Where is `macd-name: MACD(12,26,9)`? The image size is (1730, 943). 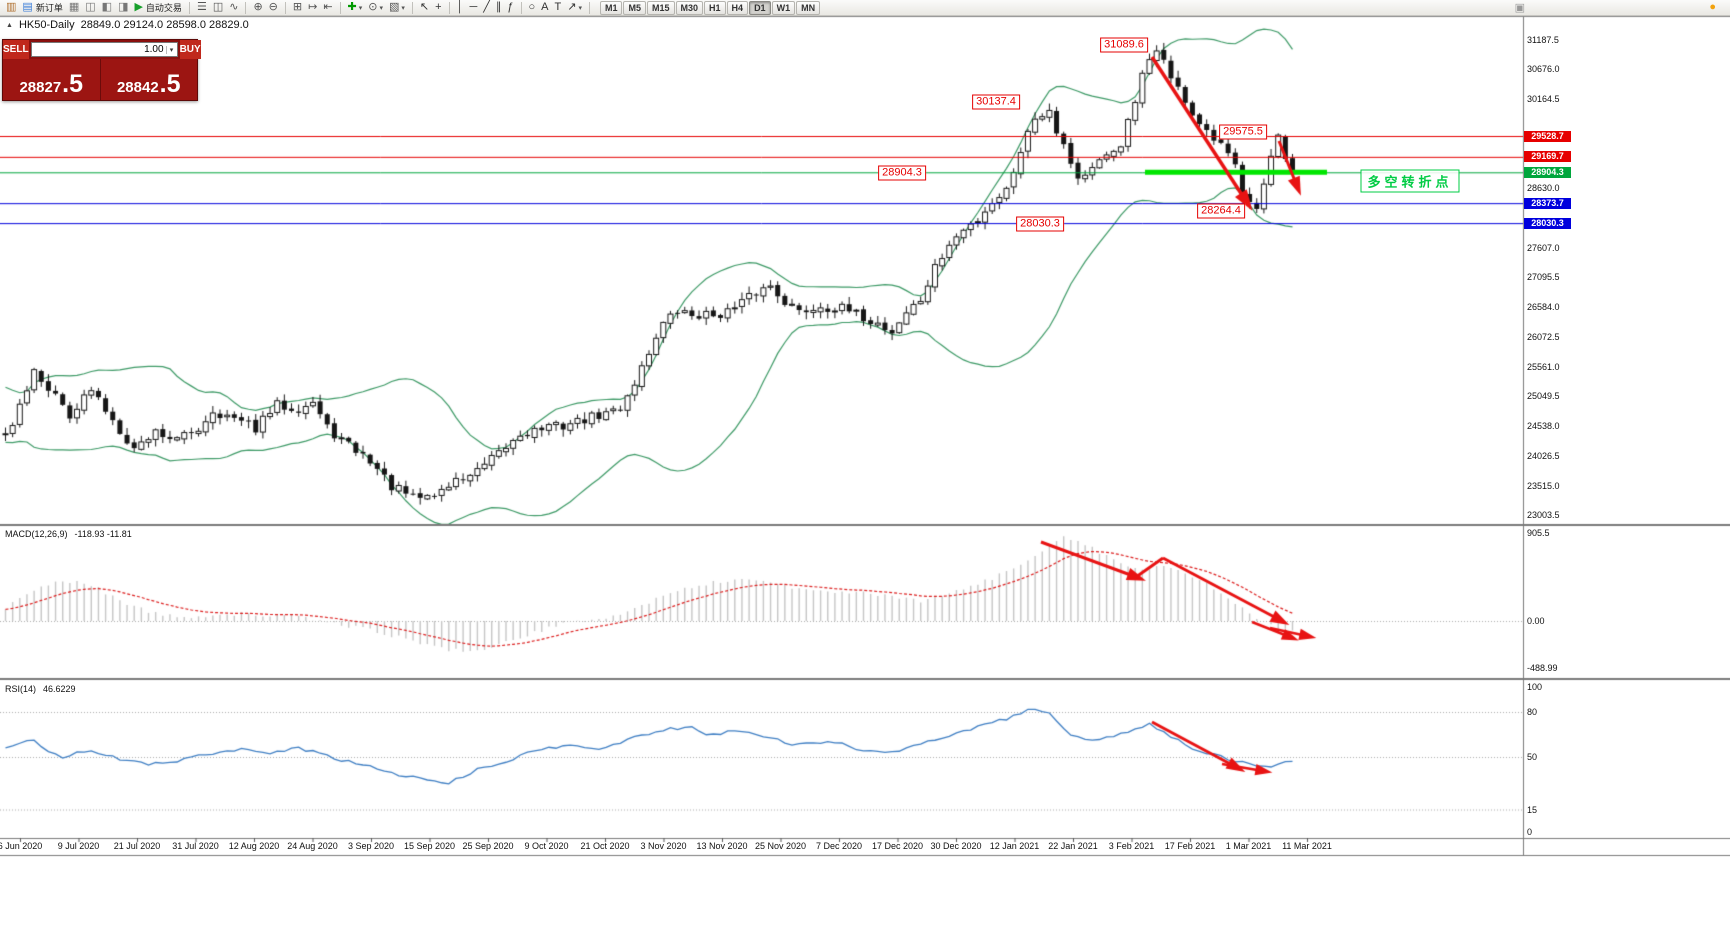
macd-name: MACD(12,26,9) is located at coordinates (36, 534).